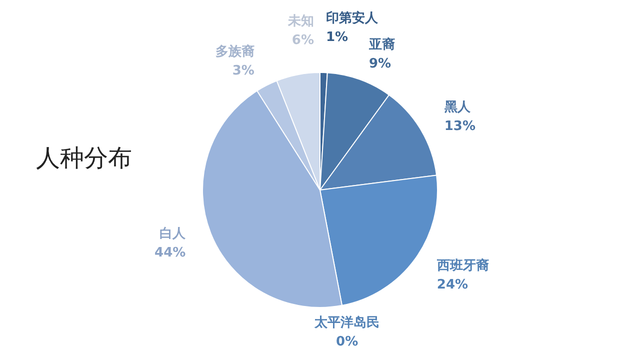 The width and height of the screenshot is (640, 358). What do you see at coordinates (337, 37) in the screenshot?
I see `data-label: 1%` at bounding box center [337, 37].